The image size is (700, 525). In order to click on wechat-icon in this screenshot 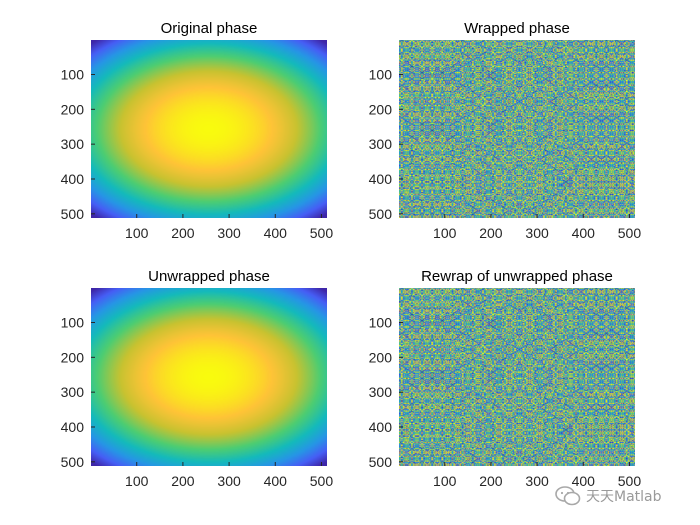, I will do `click(568, 496)`.